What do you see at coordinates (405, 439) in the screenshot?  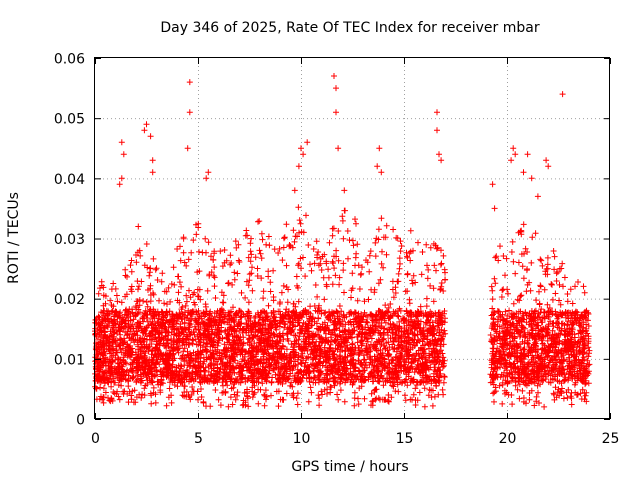 I see `x-tick-label: 15` at bounding box center [405, 439].